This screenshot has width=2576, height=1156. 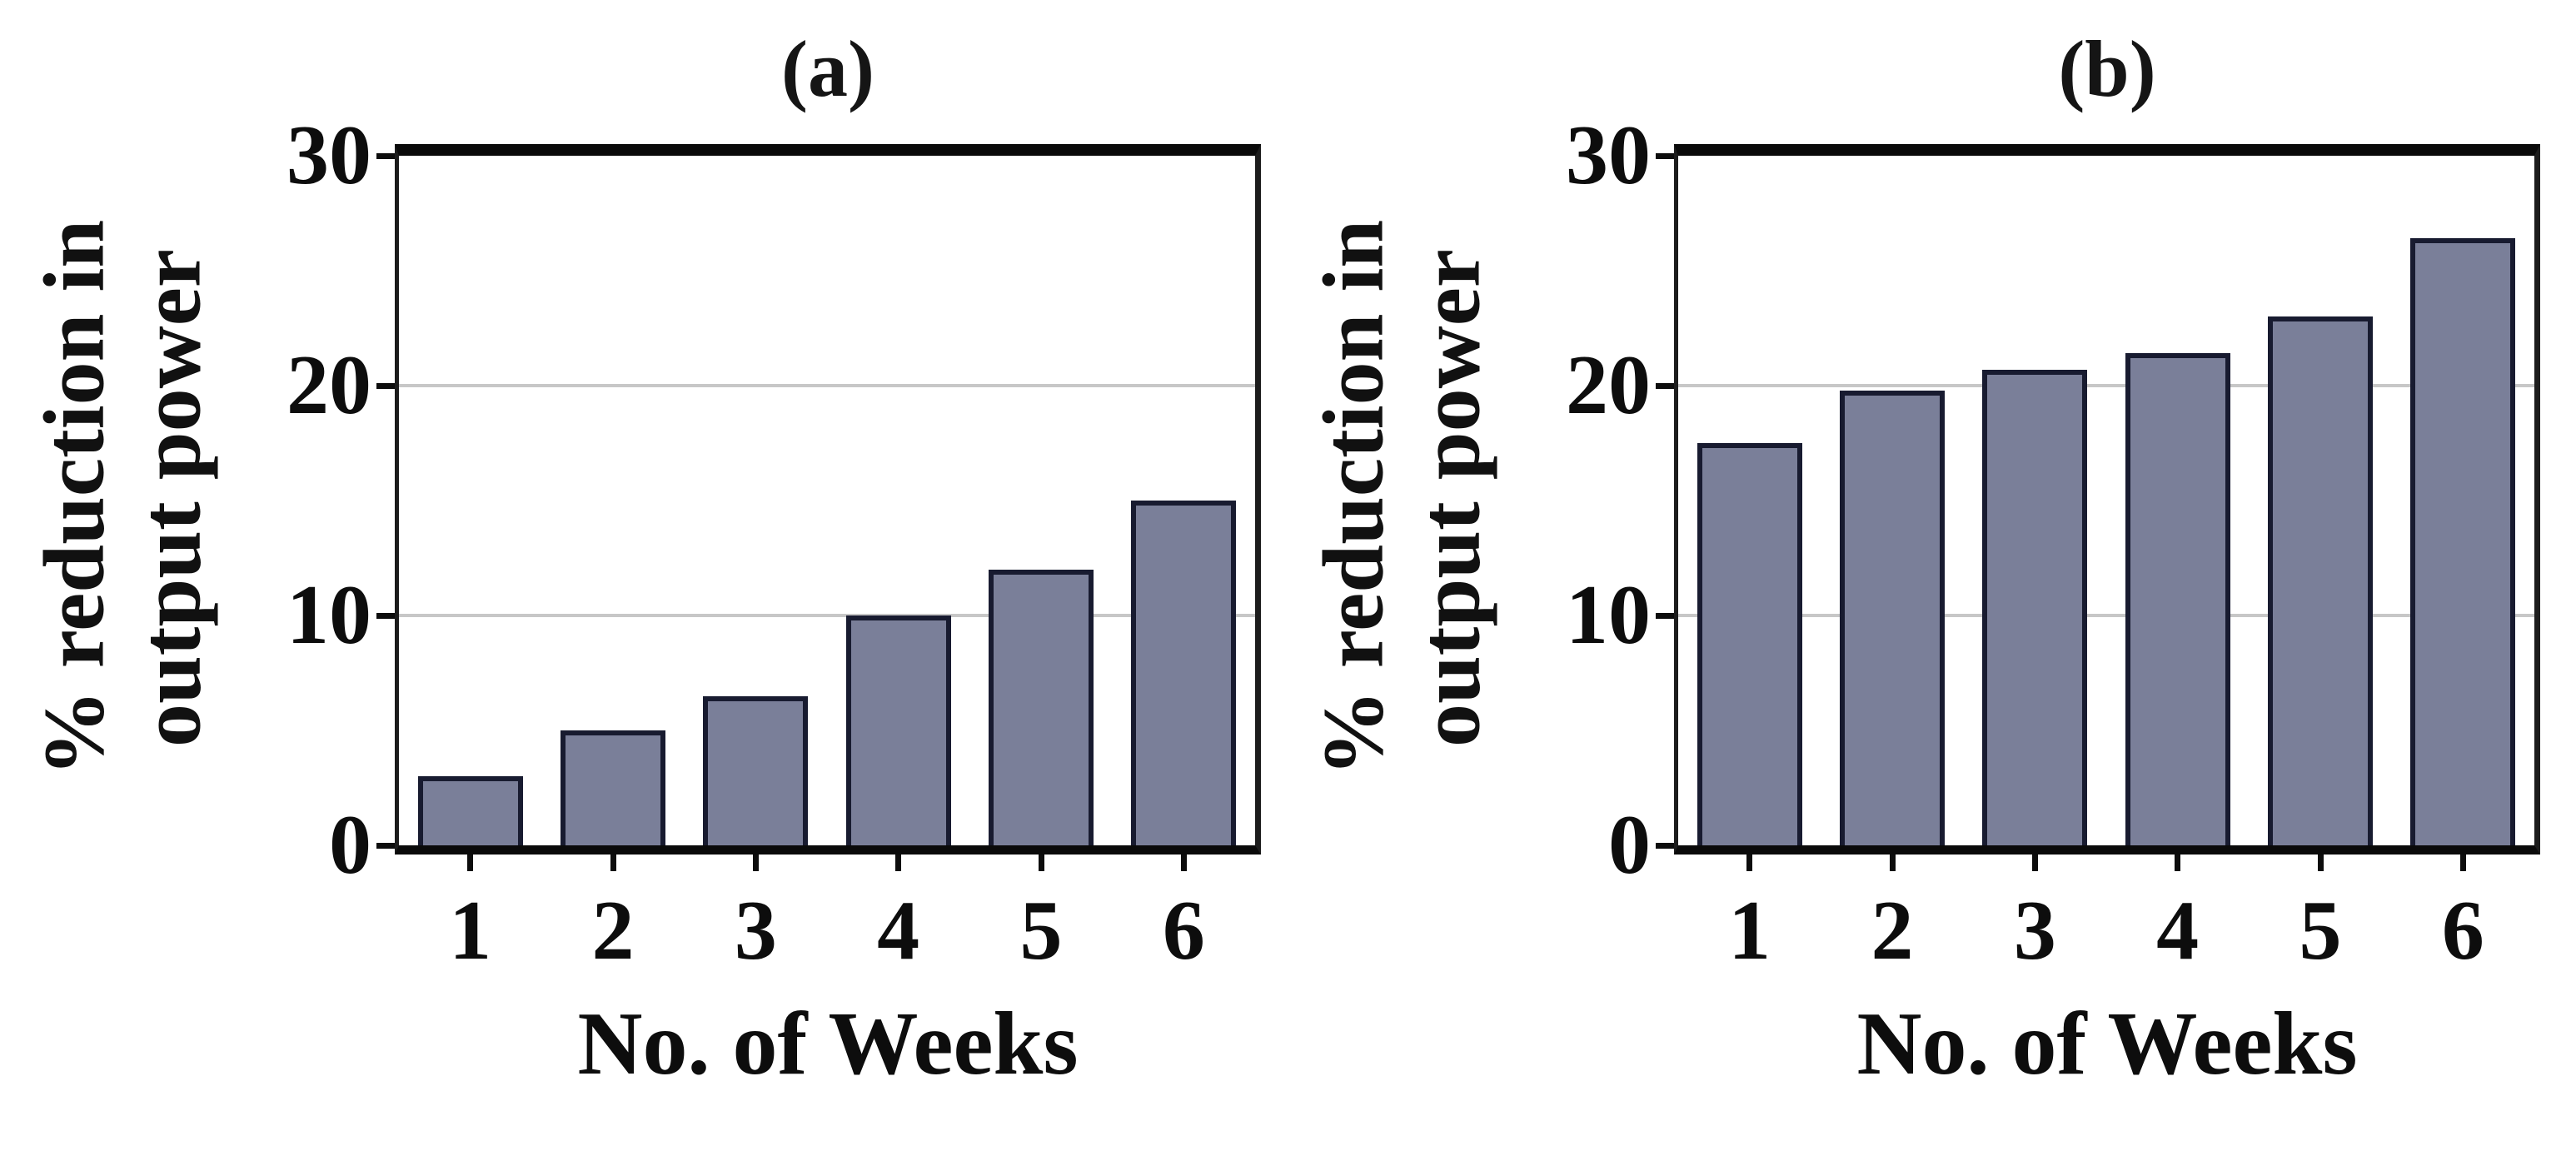 I want to click on panel-b-y-axis-label: % reduction in output power, so click(x=1404, y=498).